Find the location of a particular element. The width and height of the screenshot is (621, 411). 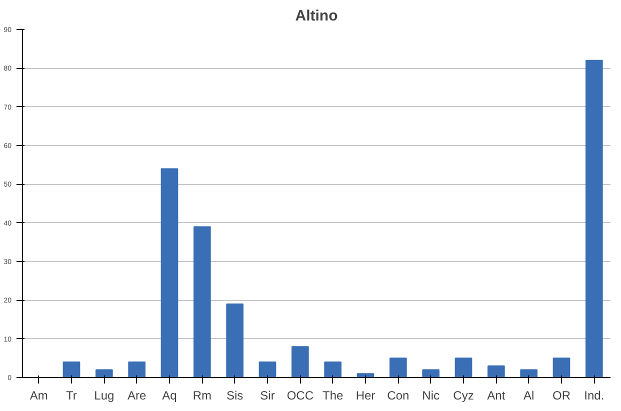

x-tick-label: Nic is located at coordinates (431, 395).